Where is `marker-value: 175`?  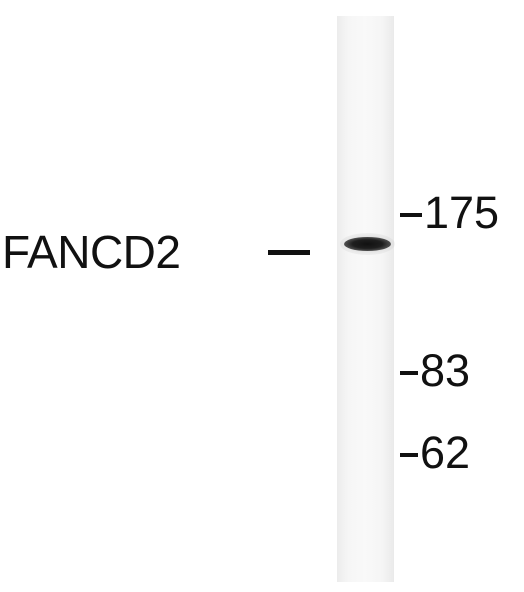
marker-value: 175 is located at coordinates (462, 212).